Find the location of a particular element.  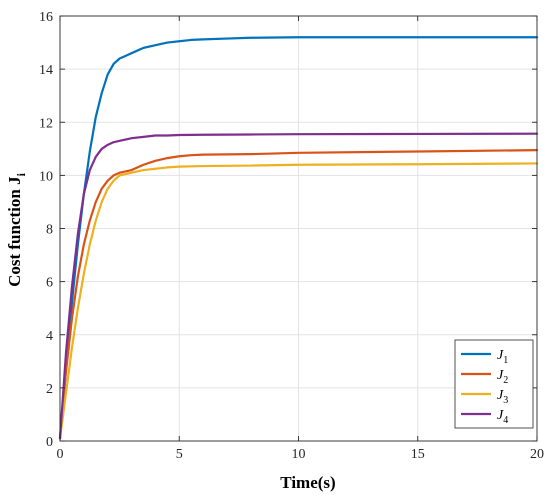

y-tick-label: 16 is located at coordinates (46, 17).